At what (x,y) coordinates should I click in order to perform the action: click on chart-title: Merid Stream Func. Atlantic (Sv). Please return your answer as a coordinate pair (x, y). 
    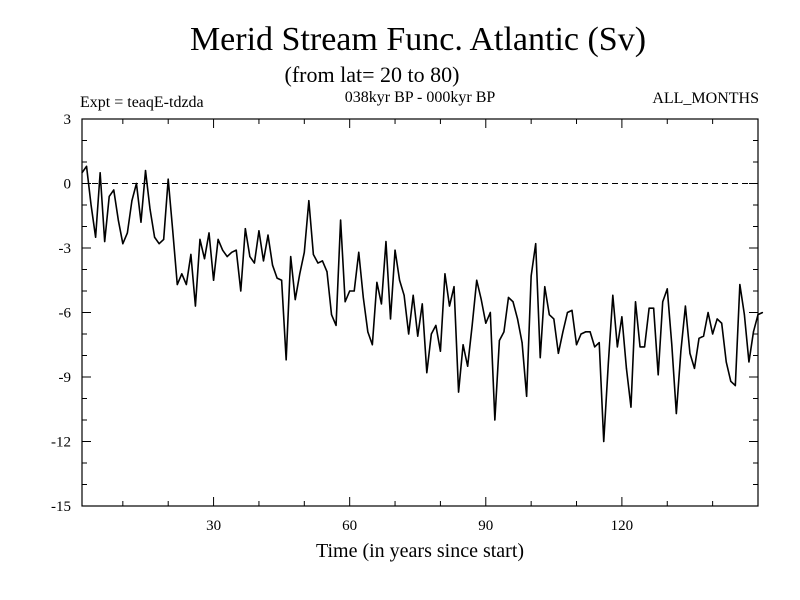
    Looking at the image, I should click on (418, 39).